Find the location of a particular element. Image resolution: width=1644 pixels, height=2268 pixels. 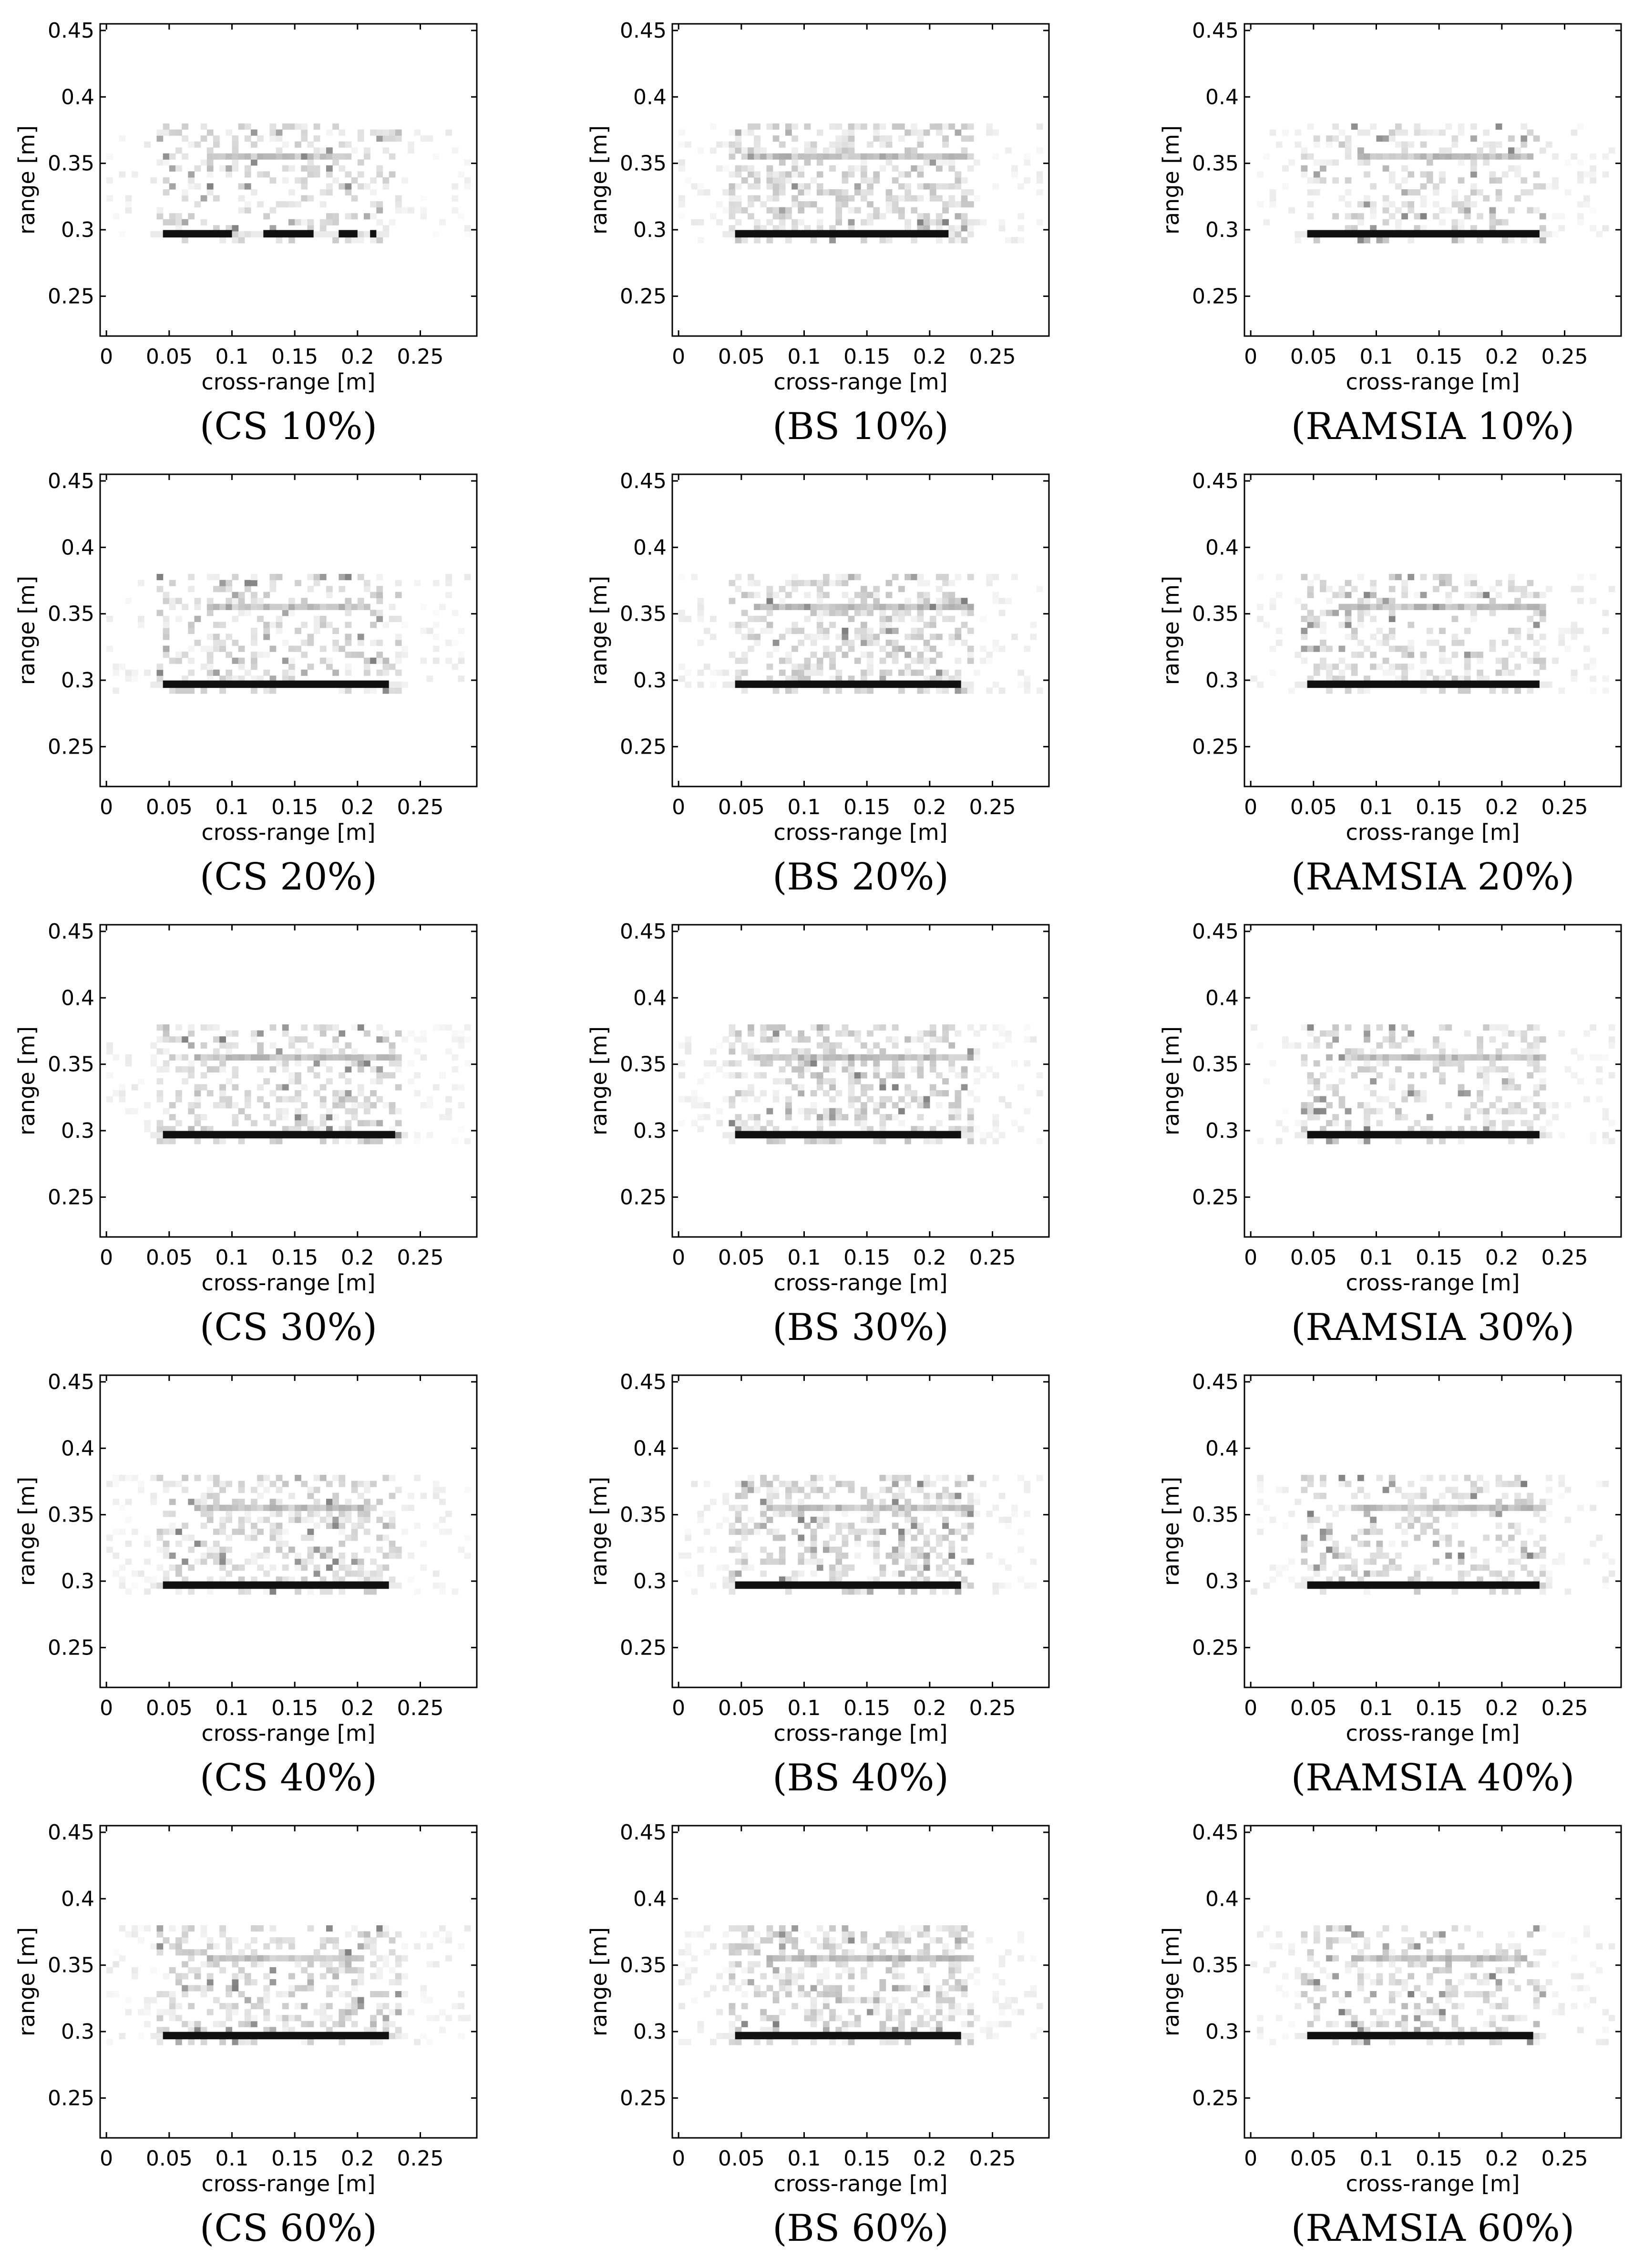

x-tick-label: 0.15 is located at coordinates (866, 1258).